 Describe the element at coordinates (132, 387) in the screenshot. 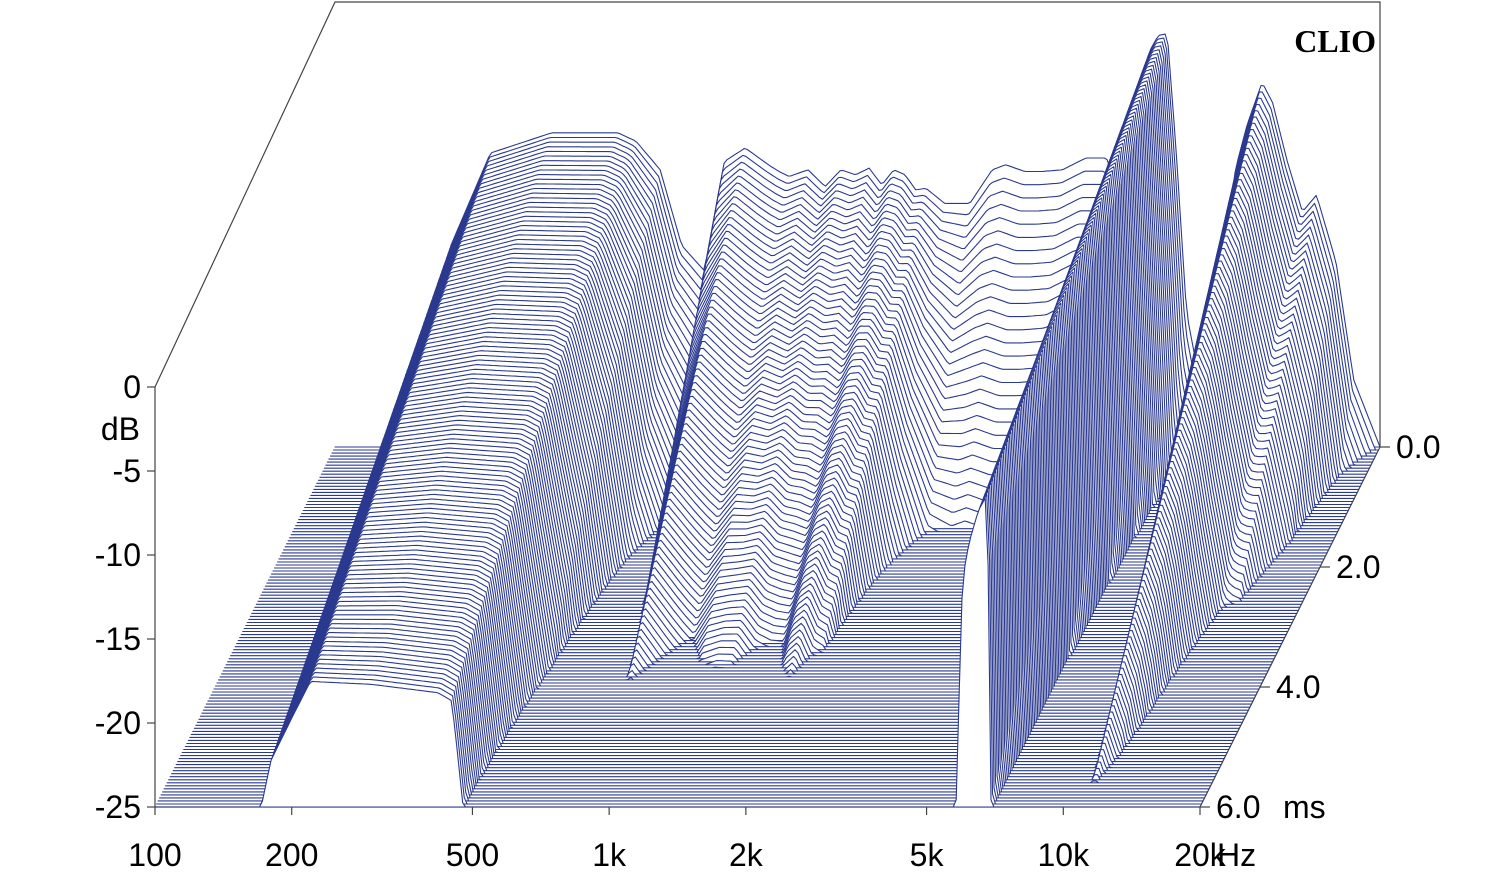

I see `y-tick-label: 0` at that location.